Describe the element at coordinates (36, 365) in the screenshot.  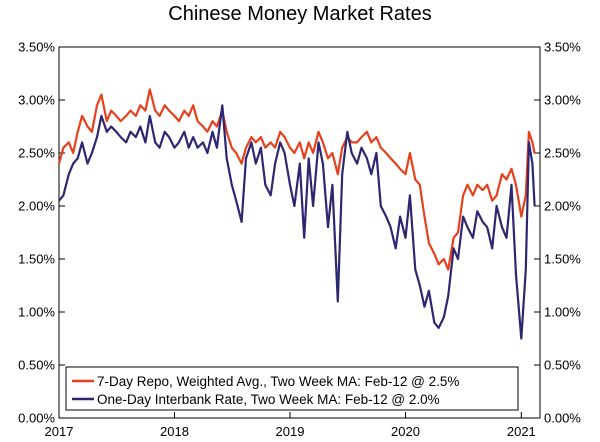
I see `y-tick-label-left: 0.50%` at that location.